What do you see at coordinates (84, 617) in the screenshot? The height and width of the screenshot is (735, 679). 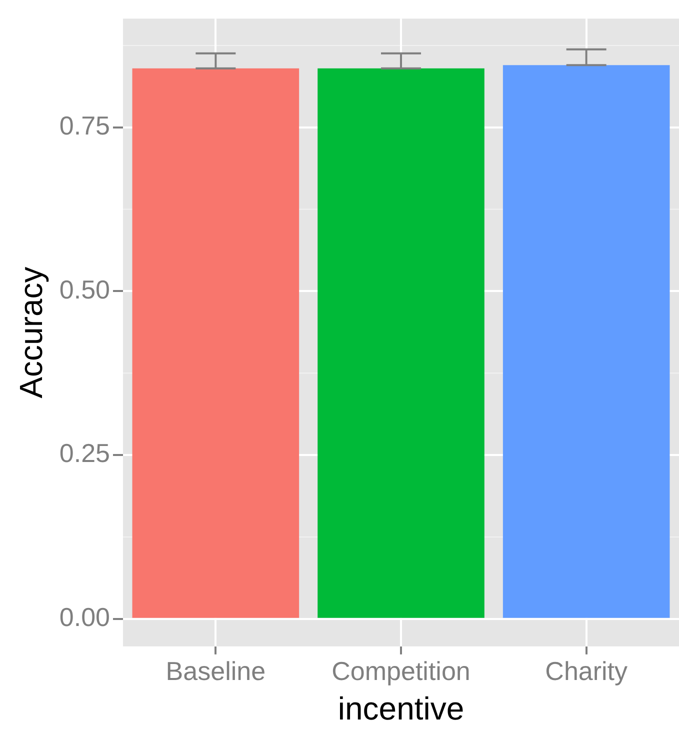 I see `y-tick-label: 0.00` at bounding box center [84, 617].